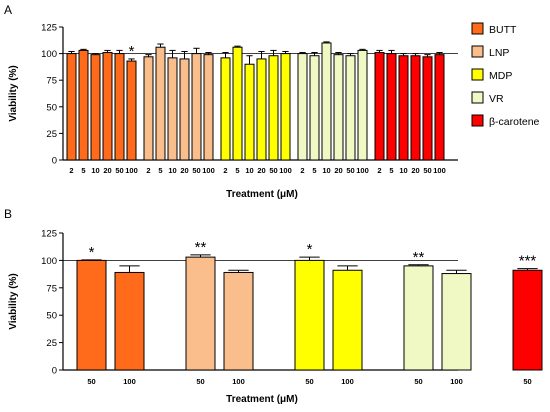  I want to click on y-tick-label: 75, so click(51, 81).